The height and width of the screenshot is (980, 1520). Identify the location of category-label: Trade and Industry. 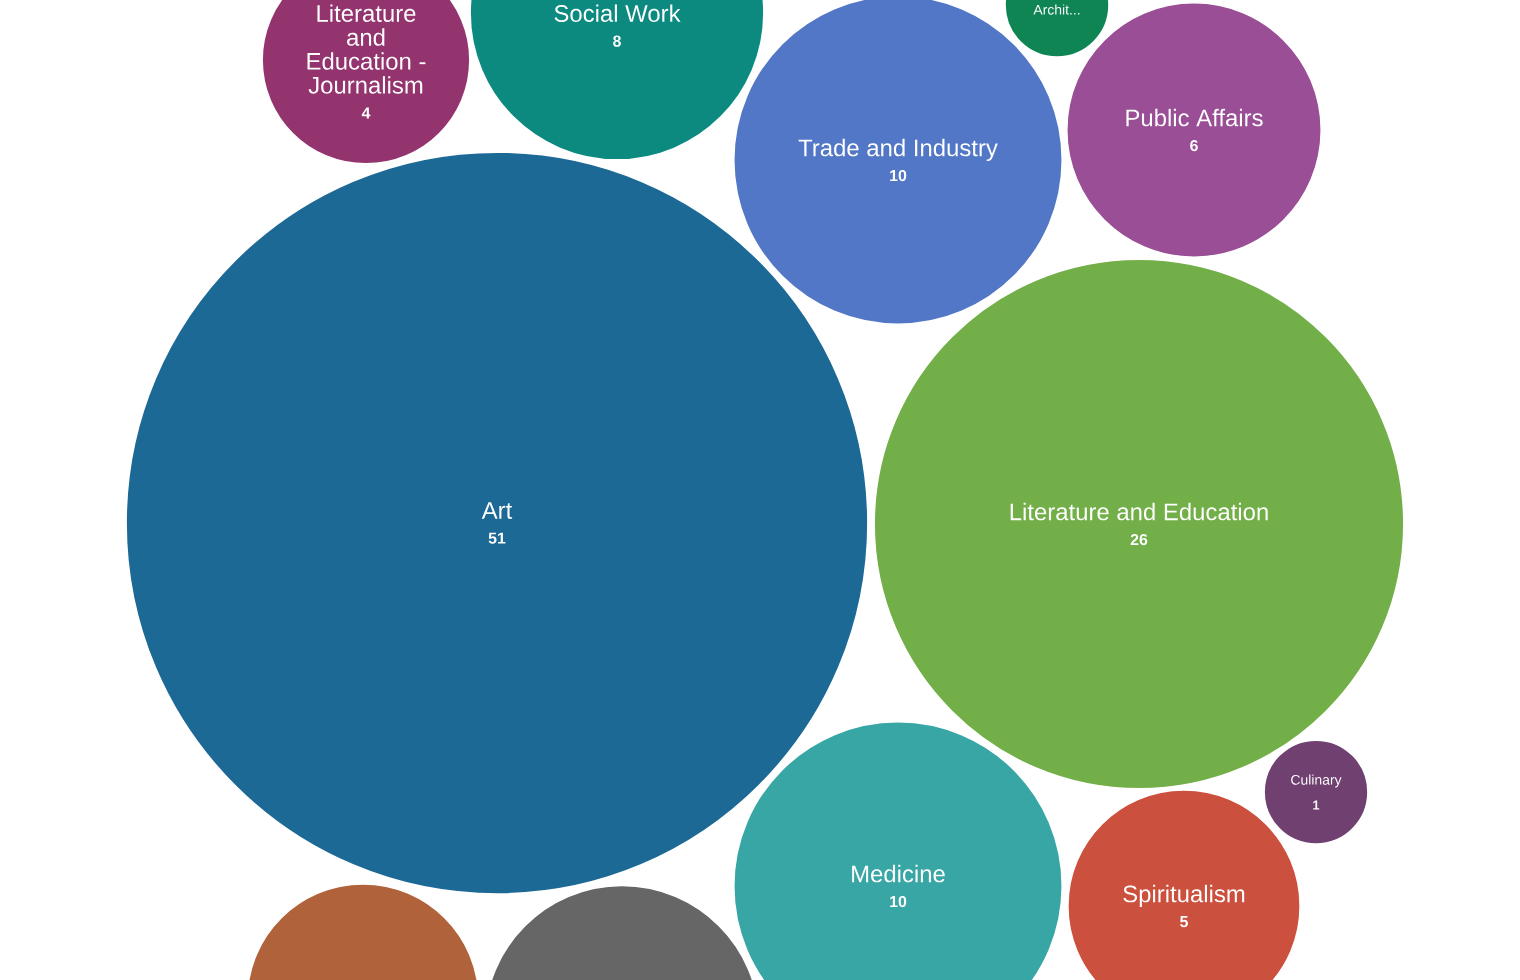
(898, 150).